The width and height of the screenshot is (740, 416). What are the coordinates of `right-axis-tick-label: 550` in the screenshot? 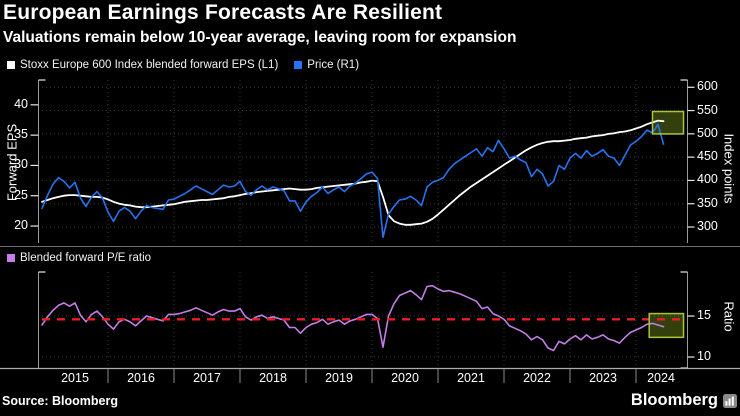 It's located at (707, 109).